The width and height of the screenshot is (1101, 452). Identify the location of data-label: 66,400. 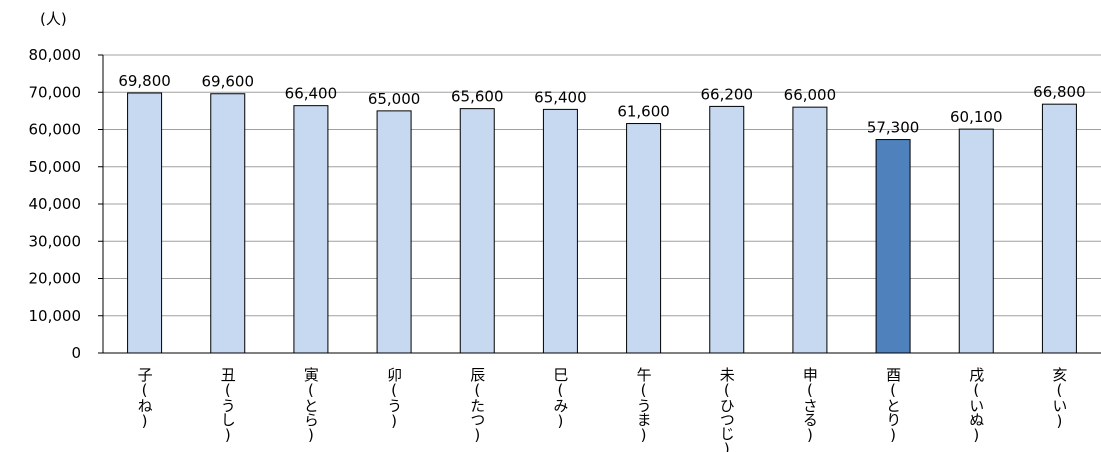
(311, 94).